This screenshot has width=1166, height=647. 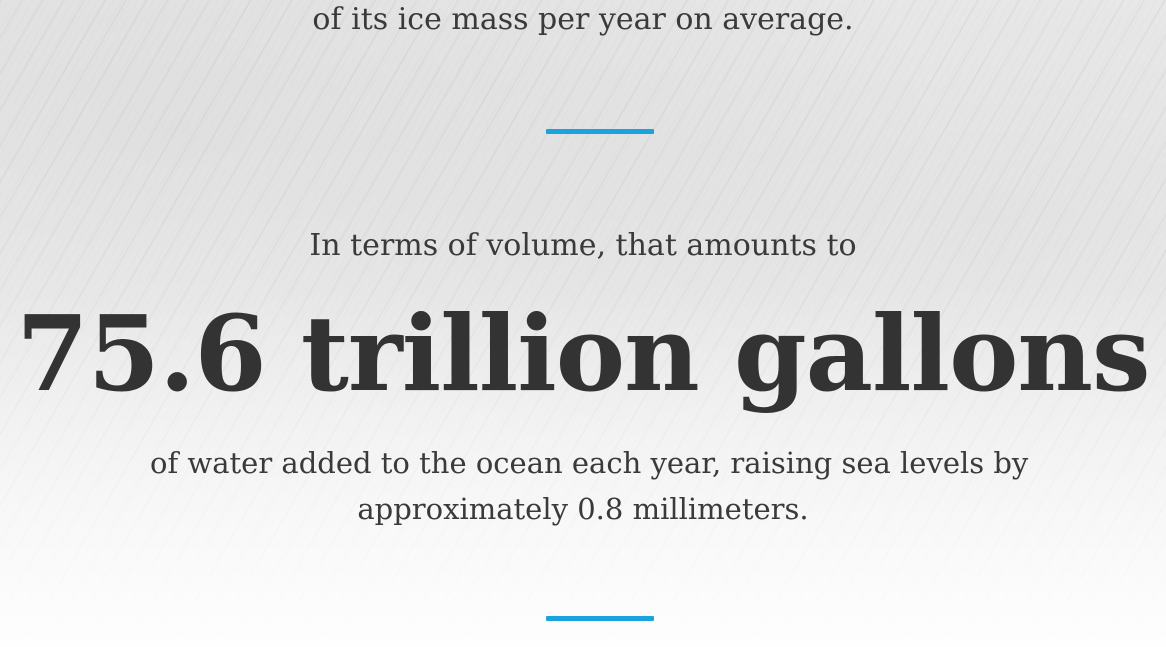 What do you see at coordinates (583, 509) in the screenshot?
I see `explanation-line-2: approximately 0.8 millimeters.` at bounding box center [583, 509].